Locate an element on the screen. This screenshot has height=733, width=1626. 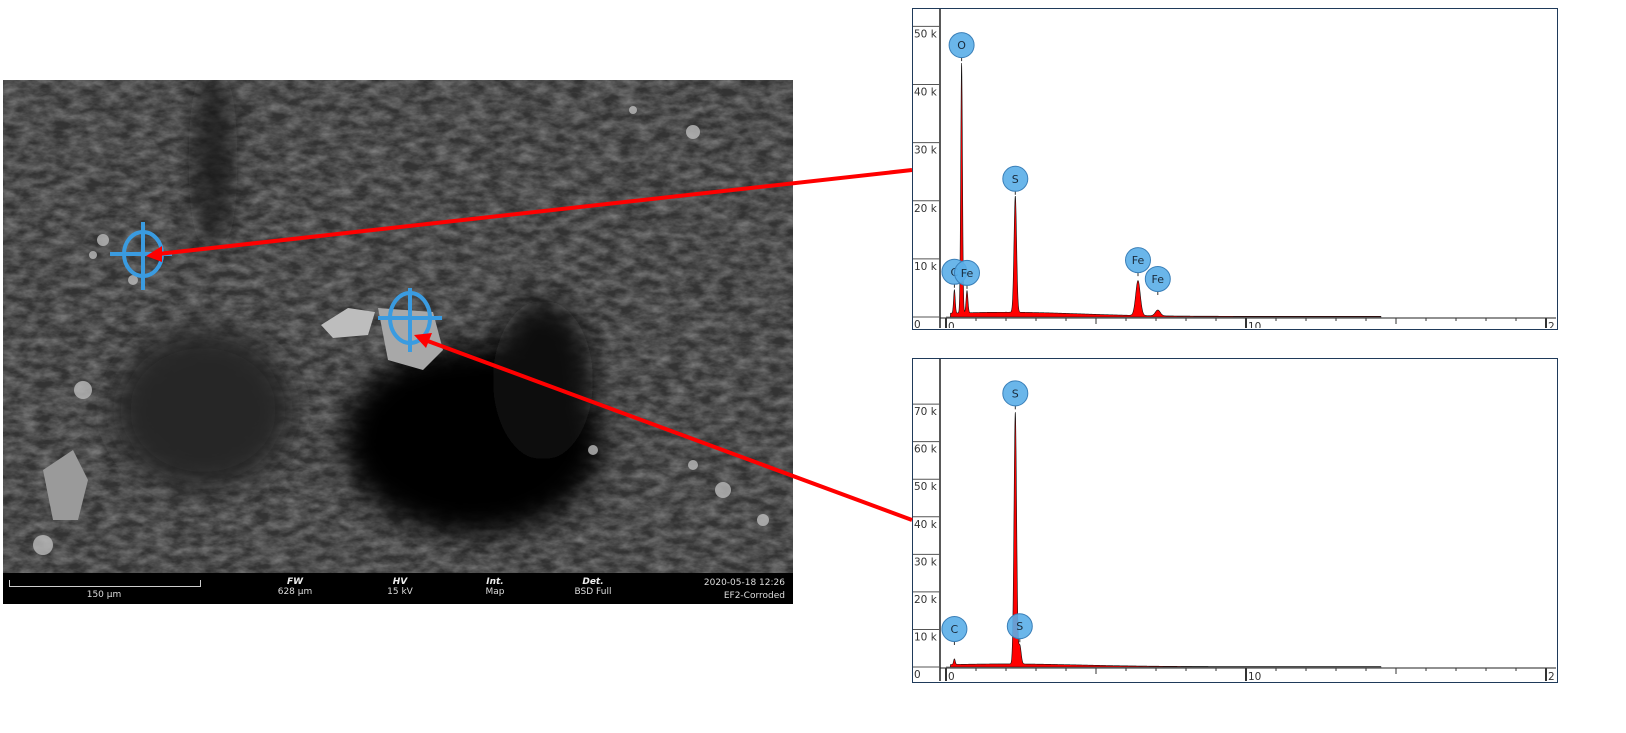
info-det: Det. BSD Full is located at coordinates (593, 587).